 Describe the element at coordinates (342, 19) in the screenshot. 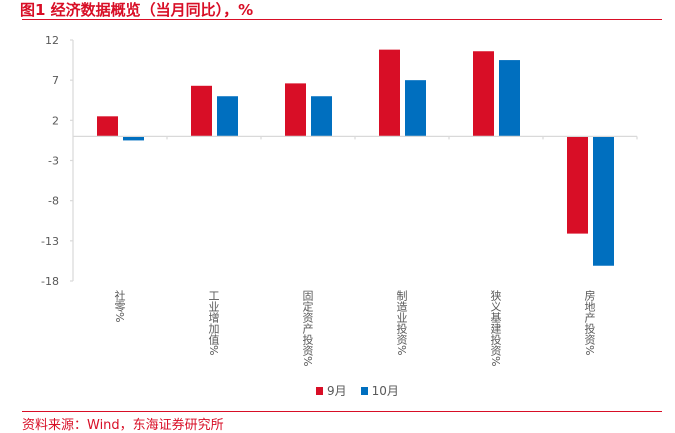

I see `title-divider` at that location.